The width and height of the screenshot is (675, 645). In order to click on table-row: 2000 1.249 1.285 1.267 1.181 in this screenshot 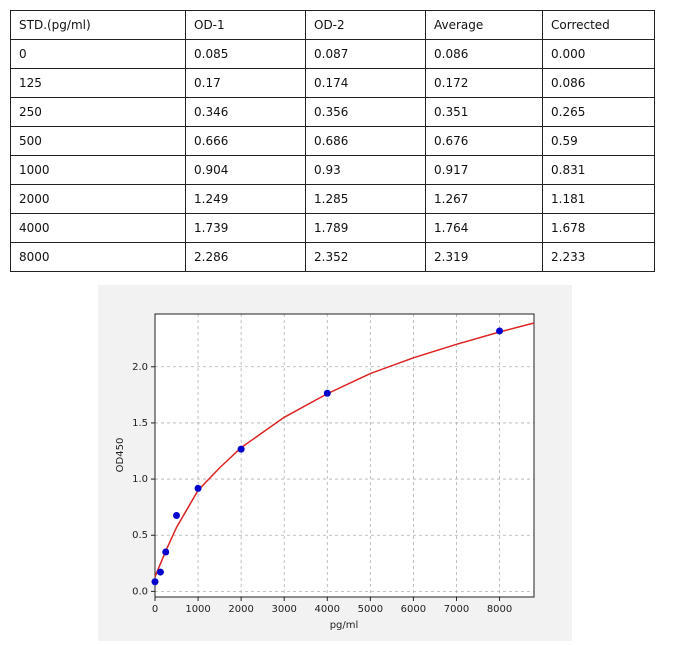, I will do `click(332, 199)`.